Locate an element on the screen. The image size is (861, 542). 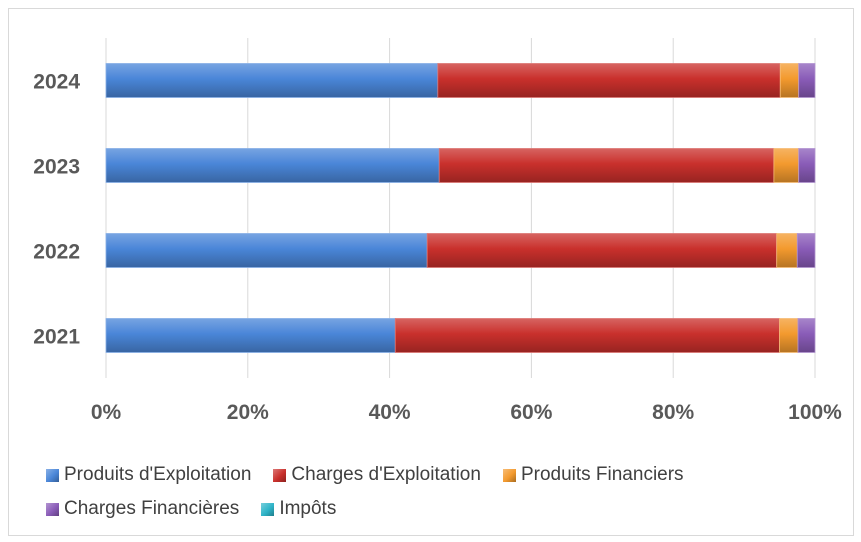
x-tick-label: 0% is located at coordinates (106, 412).